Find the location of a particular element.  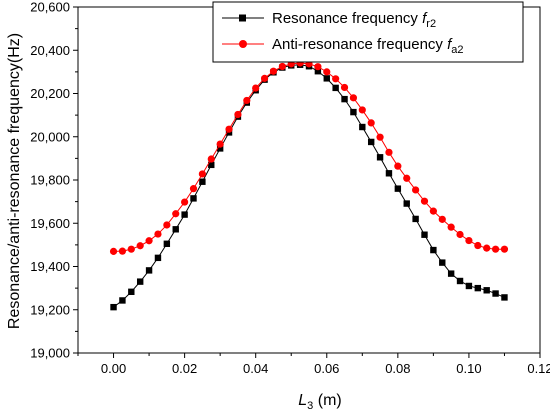

y-tick-label: 19,000 is located at coordinates (50, 353).